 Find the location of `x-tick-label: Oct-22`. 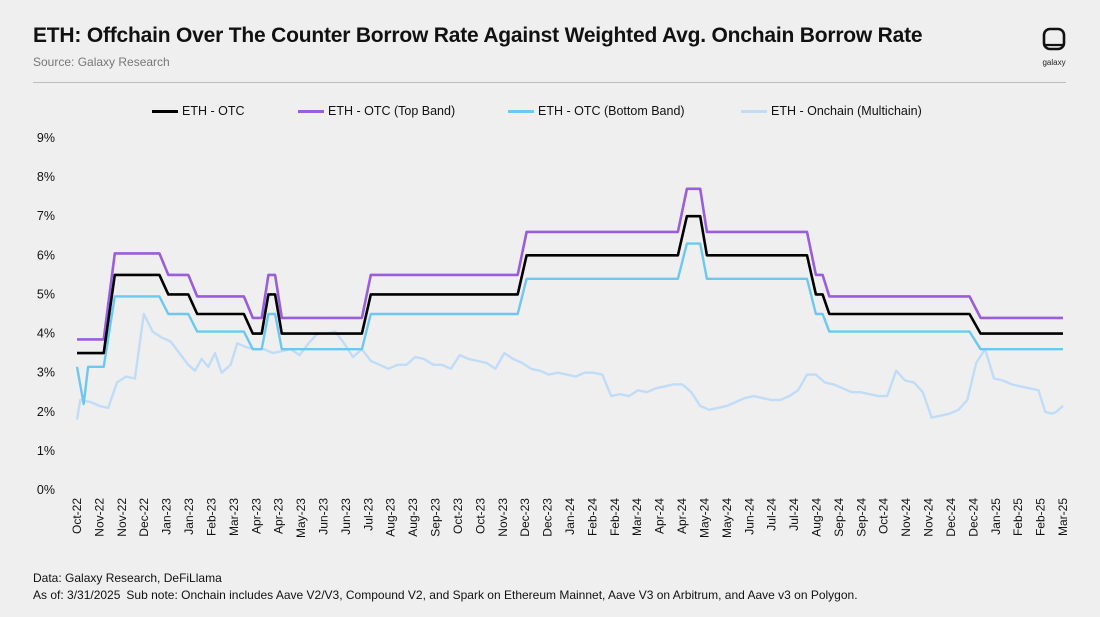

x-tick-label: Oct-22 is located at coordinates (77, 516).